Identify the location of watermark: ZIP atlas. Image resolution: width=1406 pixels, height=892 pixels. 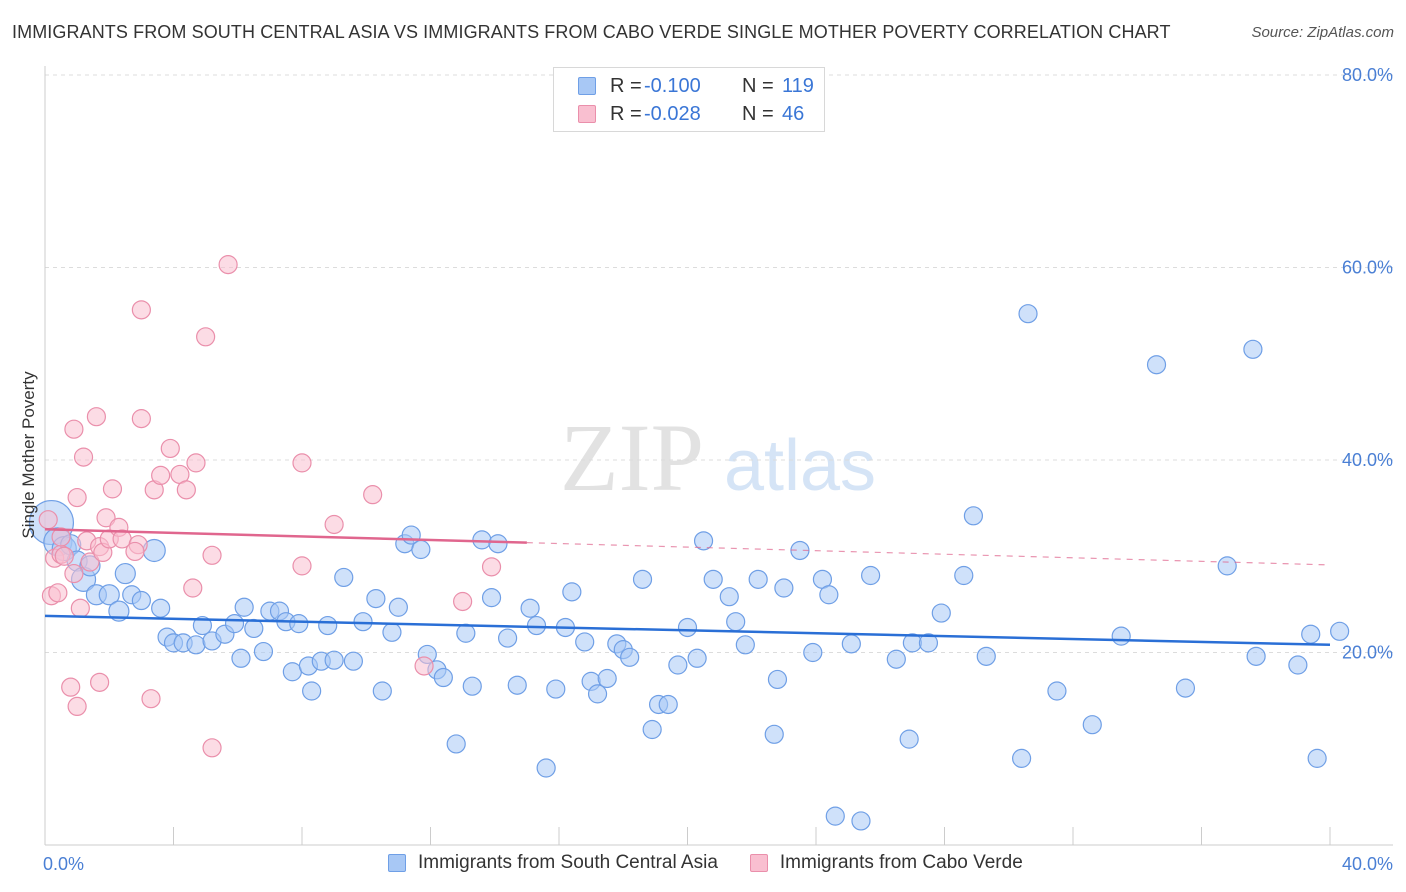
(718, 457).